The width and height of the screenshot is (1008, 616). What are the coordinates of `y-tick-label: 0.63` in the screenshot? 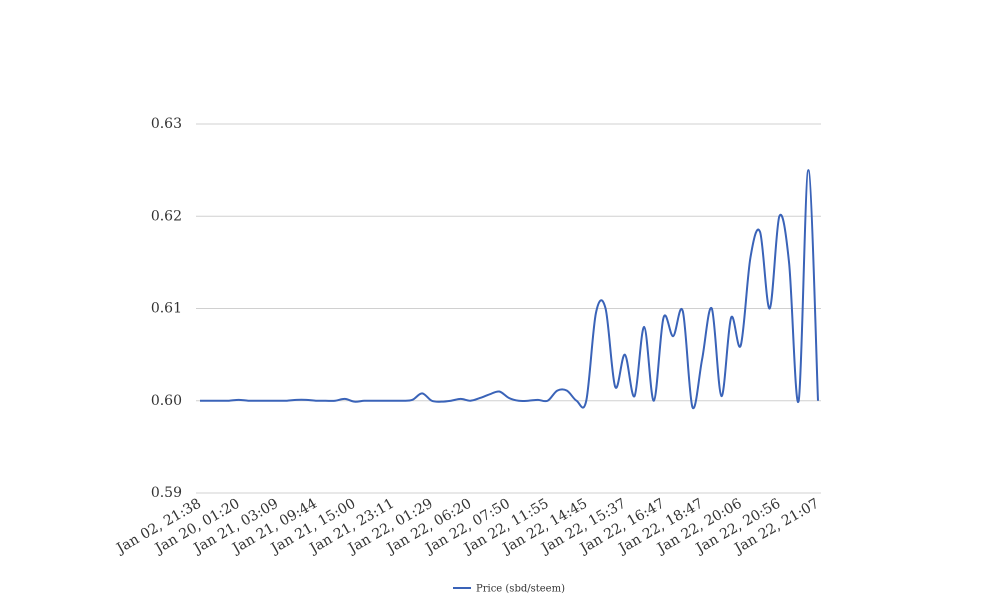 It's located at (166, 124).